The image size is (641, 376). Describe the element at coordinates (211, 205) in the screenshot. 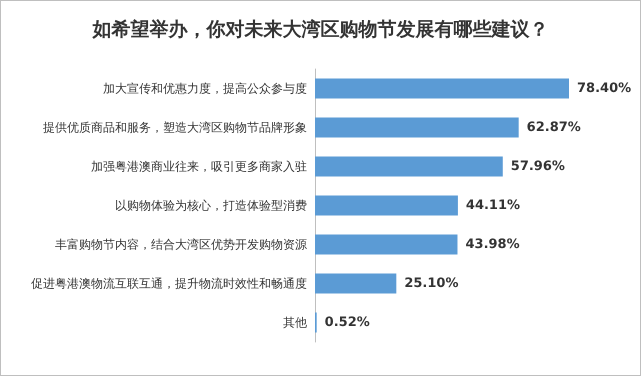

I see `y-tick-label: 以购物体验为核心，打造体验型消费` at that location.